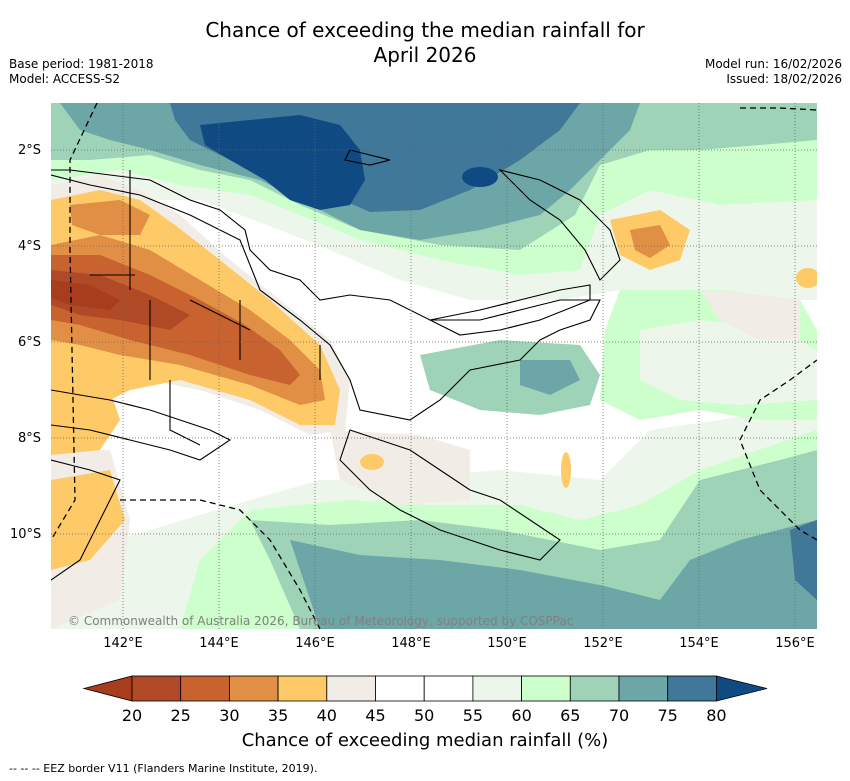  I want to click on eez-east, so click(778, 450).